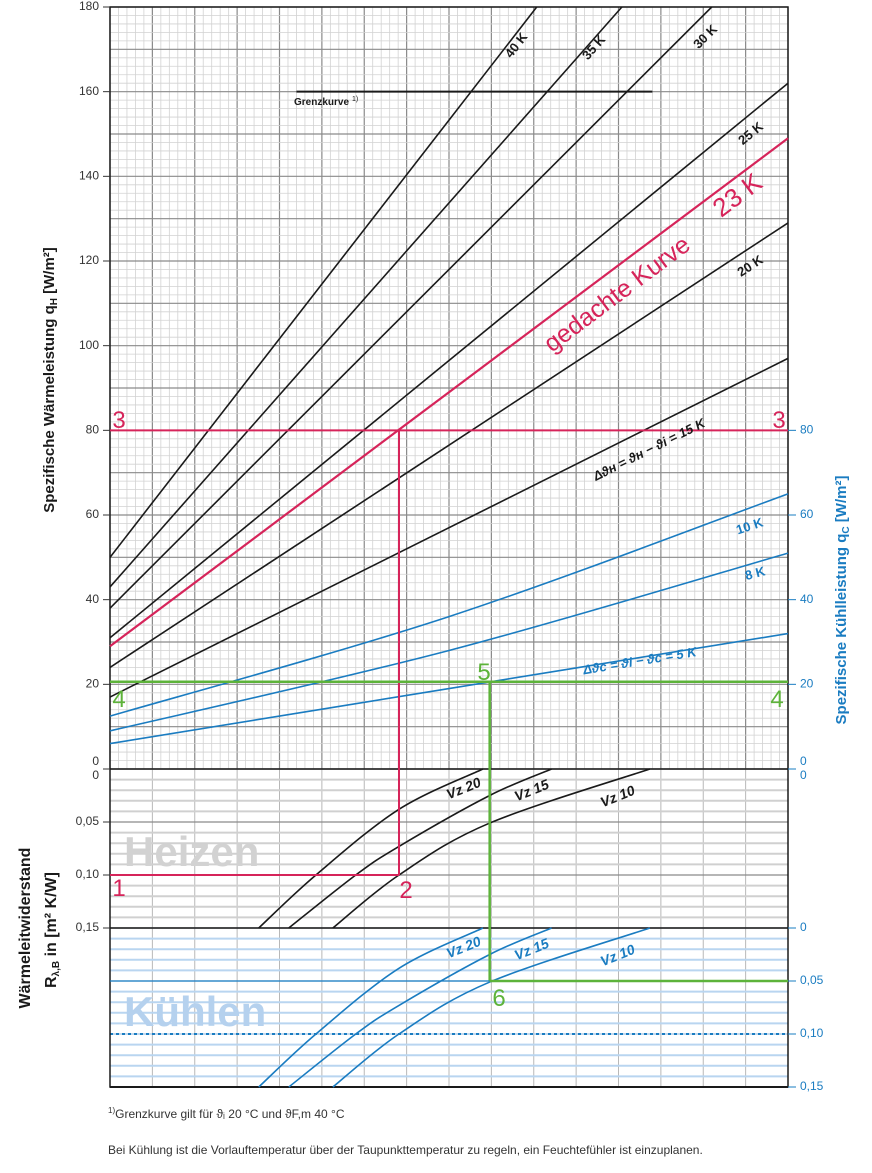  Describe the element at coordinates (498, 998) in the screenshot. I see `step-marker: 6` at that location.